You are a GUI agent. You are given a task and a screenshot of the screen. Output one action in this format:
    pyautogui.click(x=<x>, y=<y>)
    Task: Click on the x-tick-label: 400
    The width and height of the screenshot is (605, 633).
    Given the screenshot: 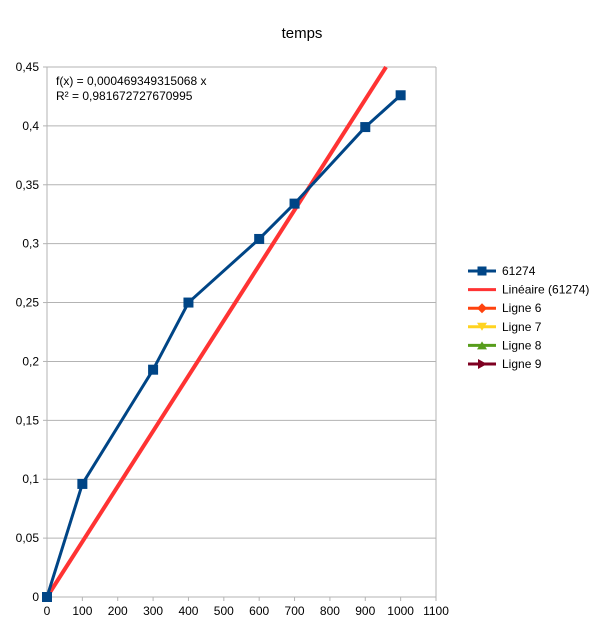 What is the action you would take?
    pyautogui.click(x=188, y=611)
    